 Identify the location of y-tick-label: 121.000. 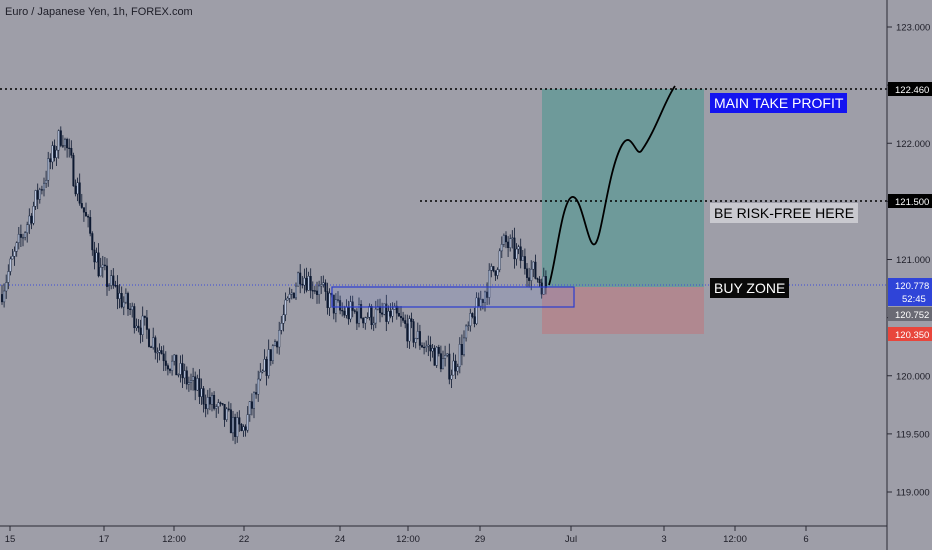
(913, 260).